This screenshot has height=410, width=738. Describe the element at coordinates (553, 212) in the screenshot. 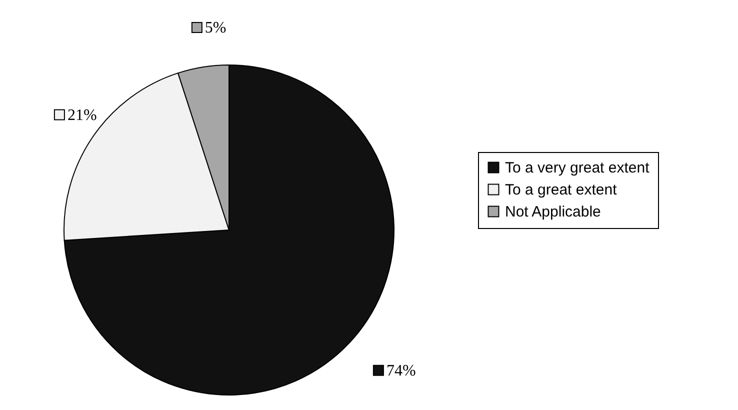

I see `legend-label: Not Applicable` at that location.